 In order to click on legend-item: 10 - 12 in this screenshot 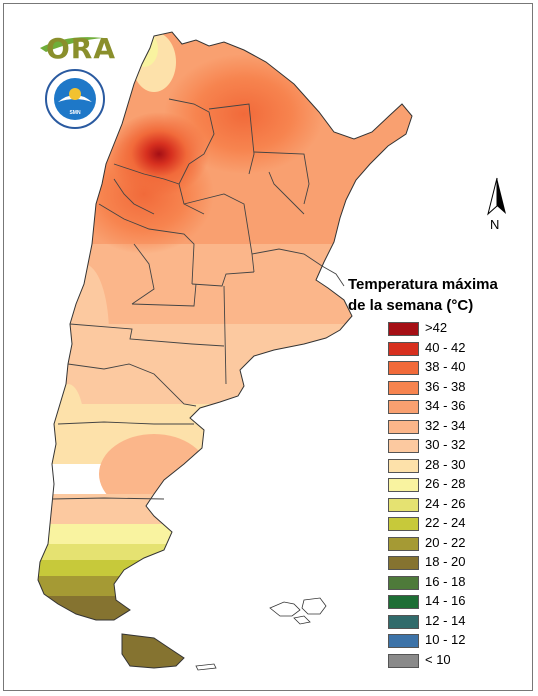, I will do `click(458, 640)`.